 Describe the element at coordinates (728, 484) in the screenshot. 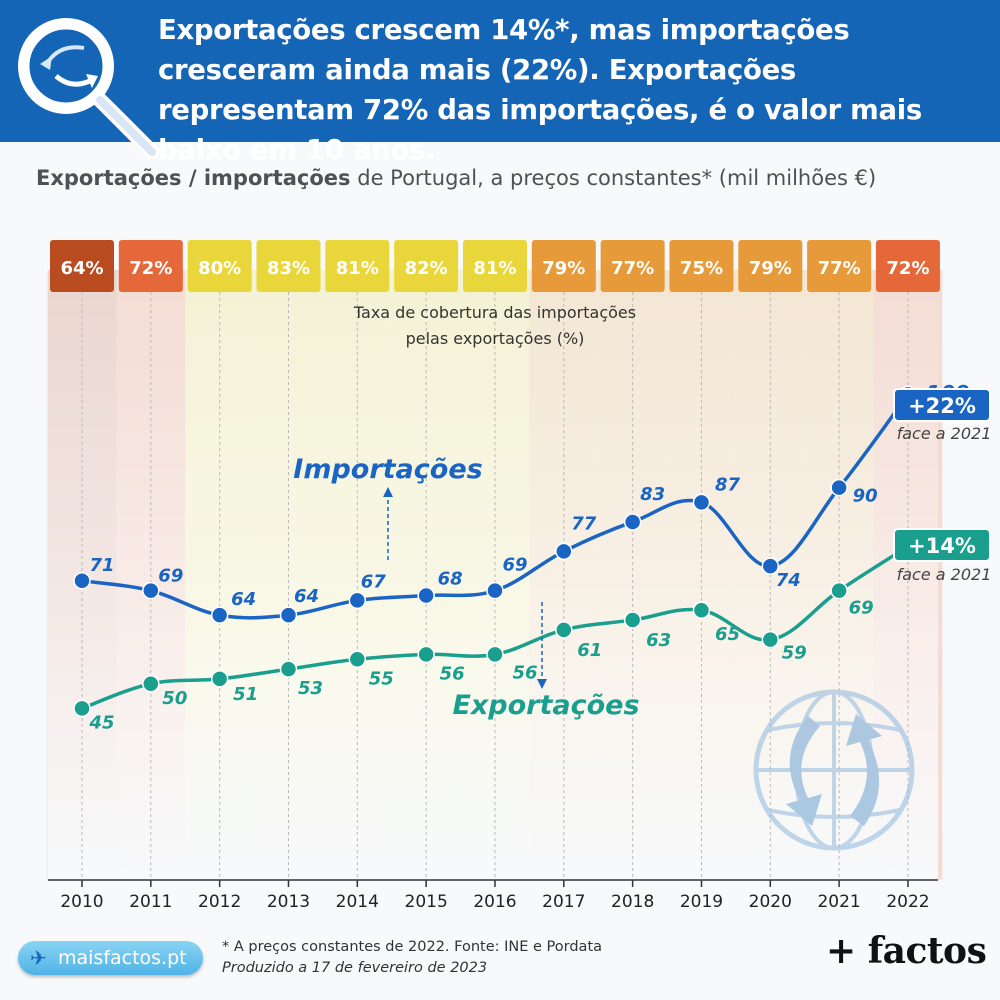

I see `imports-value-label-2019: 87` at that location.